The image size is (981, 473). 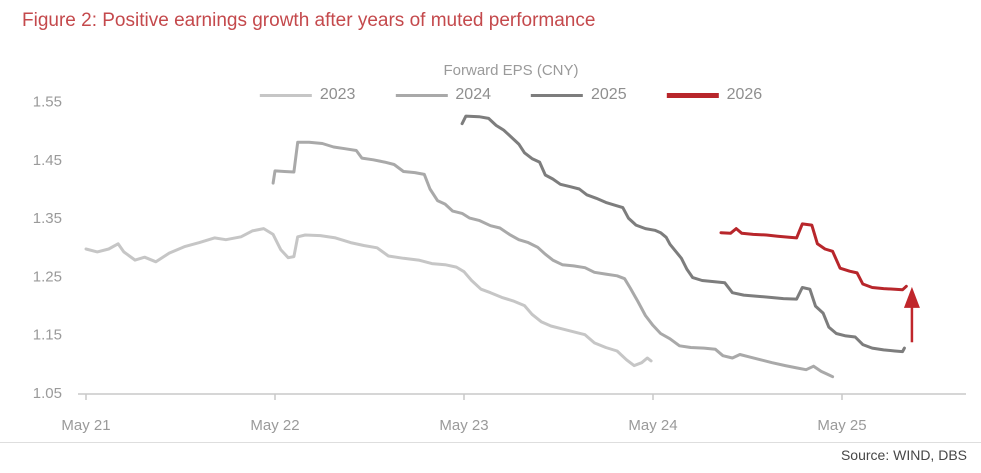 What do you see at coordinates (47, 335) in the screenshot?
I see `y-axis-label: 1.15` at bounding box center [47, 335].